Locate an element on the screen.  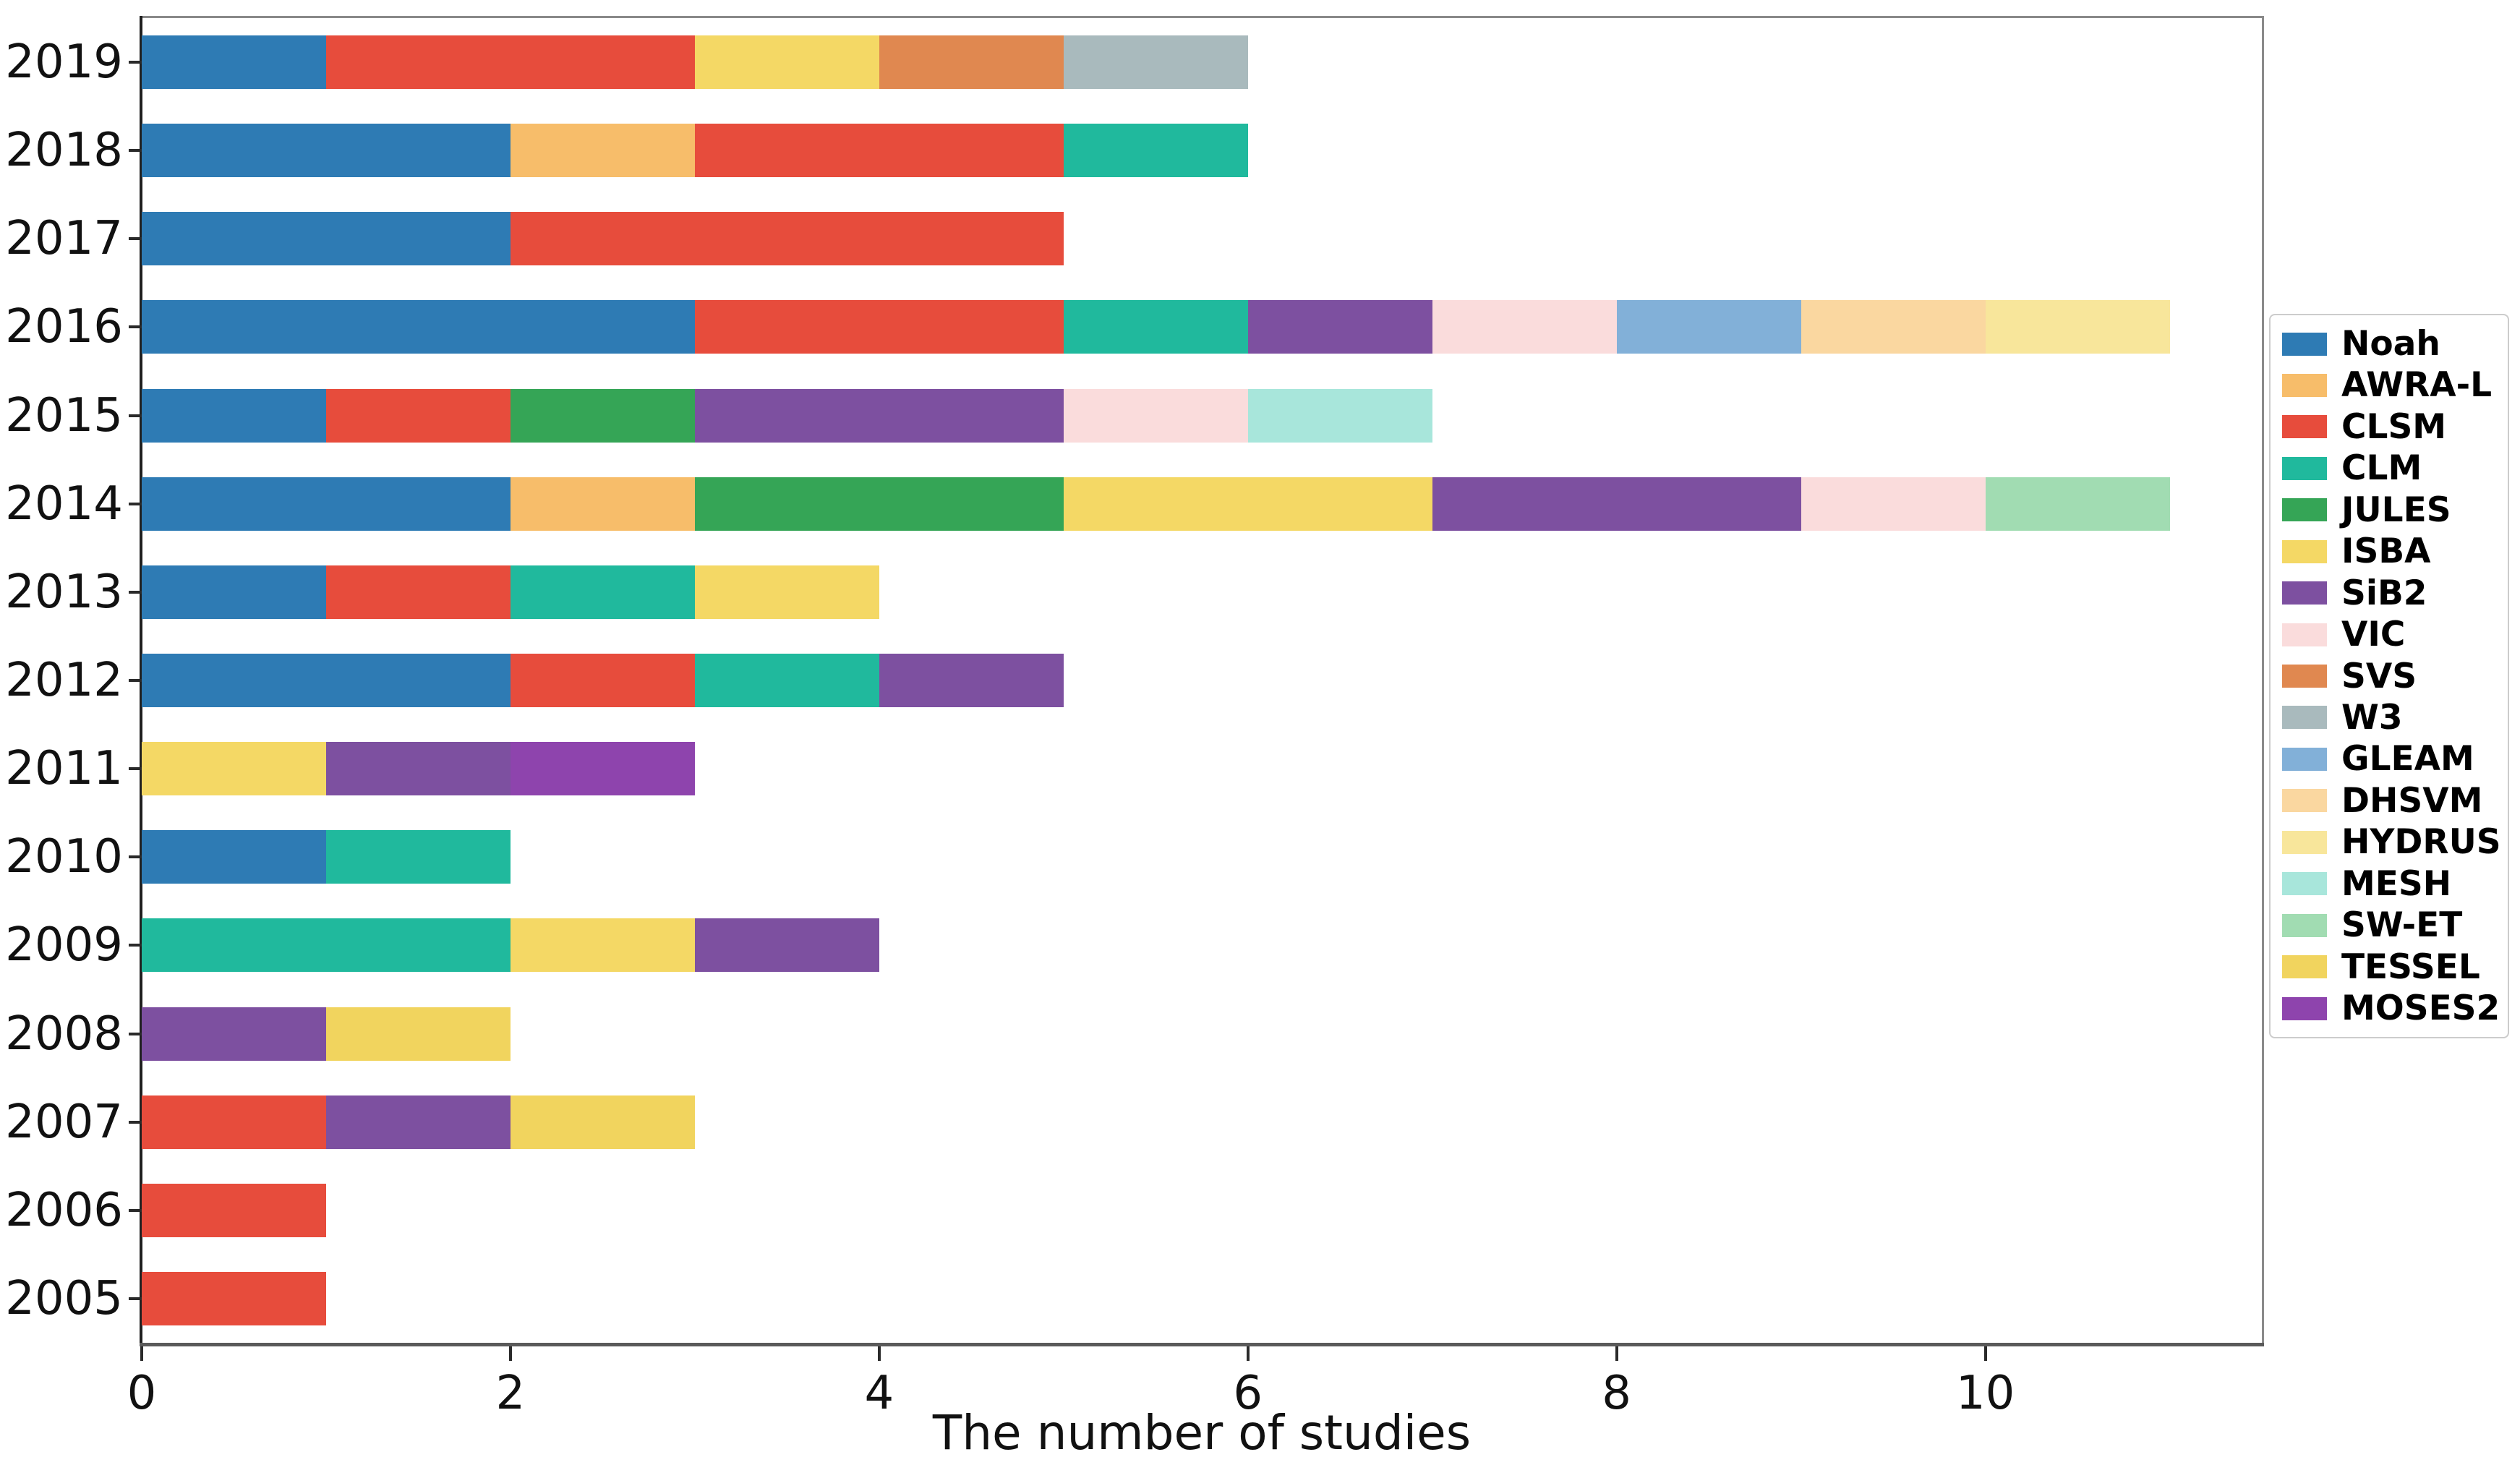
y-tick-label-2015: 2015 is located at coordinates (64, 416).